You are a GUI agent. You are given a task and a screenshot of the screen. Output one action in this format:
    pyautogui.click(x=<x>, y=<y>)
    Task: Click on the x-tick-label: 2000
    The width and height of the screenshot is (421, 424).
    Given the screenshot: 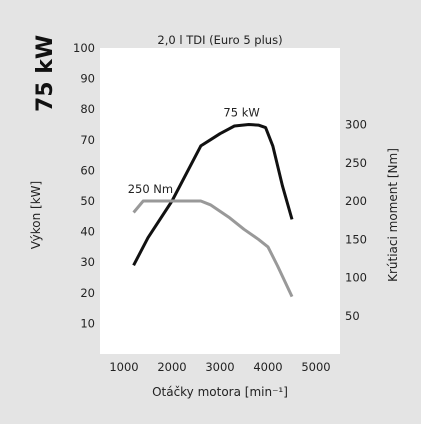 What is the action you would take?
    pyautogui.click(x=171, y=367)
    